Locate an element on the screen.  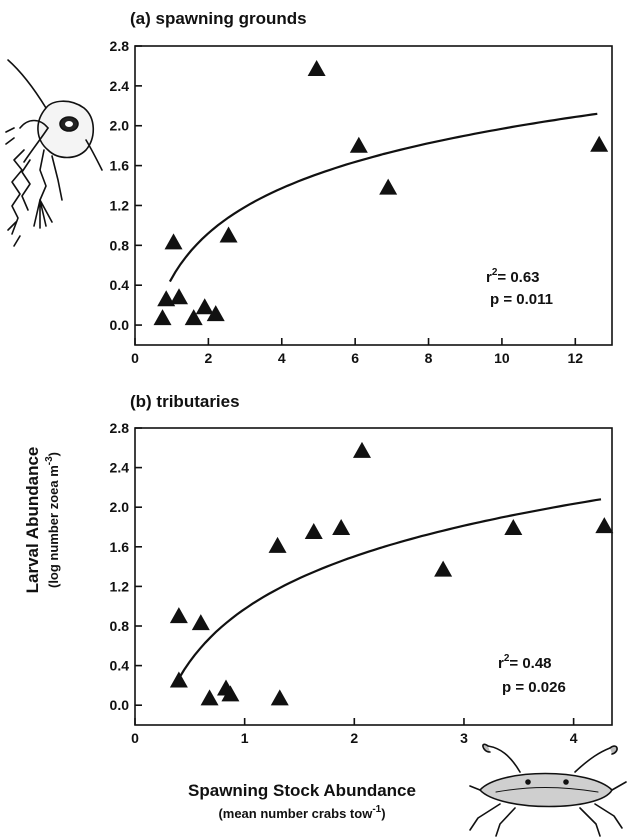
x-axis-subtitle: (mean number crabs tow-1) is located at coordinates (301, 812).